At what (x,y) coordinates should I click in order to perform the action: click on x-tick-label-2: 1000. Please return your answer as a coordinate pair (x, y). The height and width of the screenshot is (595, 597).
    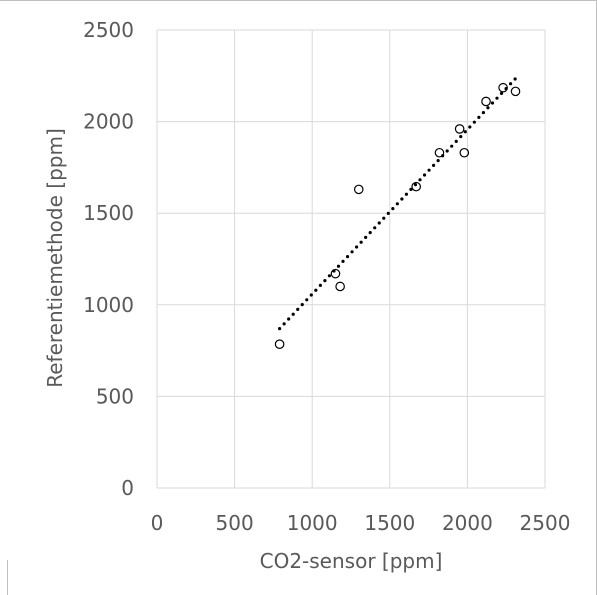
    Looking at the image, I should click on (312, 523).